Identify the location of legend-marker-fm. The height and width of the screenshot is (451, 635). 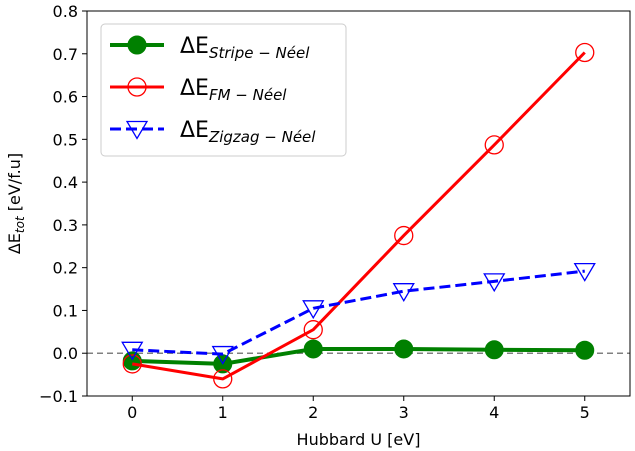
(137, 87).